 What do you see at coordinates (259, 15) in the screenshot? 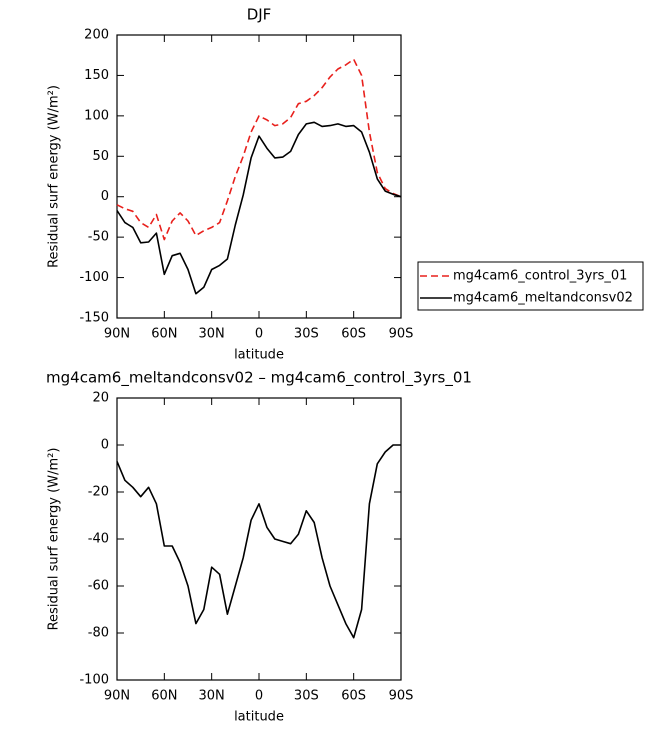
I see `chart-title: DJF` at bounding box center [259, 15].